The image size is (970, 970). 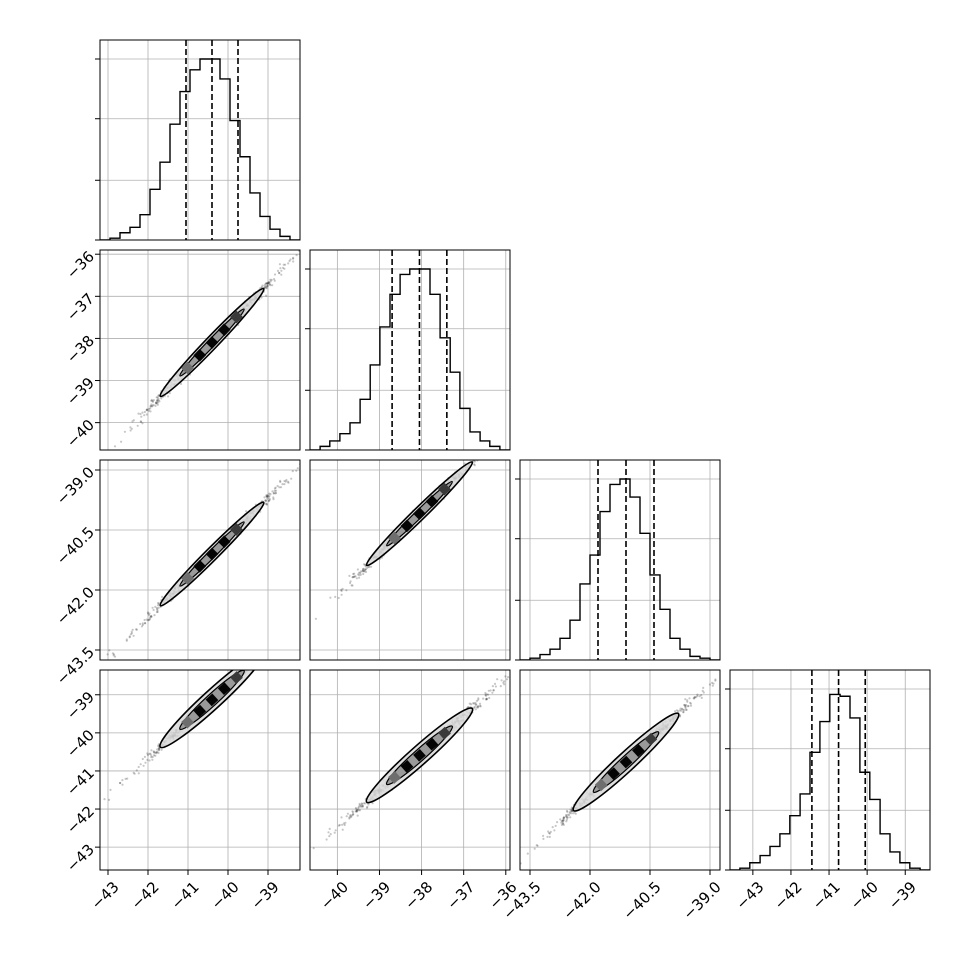 What do you see at coordinates (265, 895) in the screenshot?
I see `x-tick-label: −39` at bounding box center [265, 895].